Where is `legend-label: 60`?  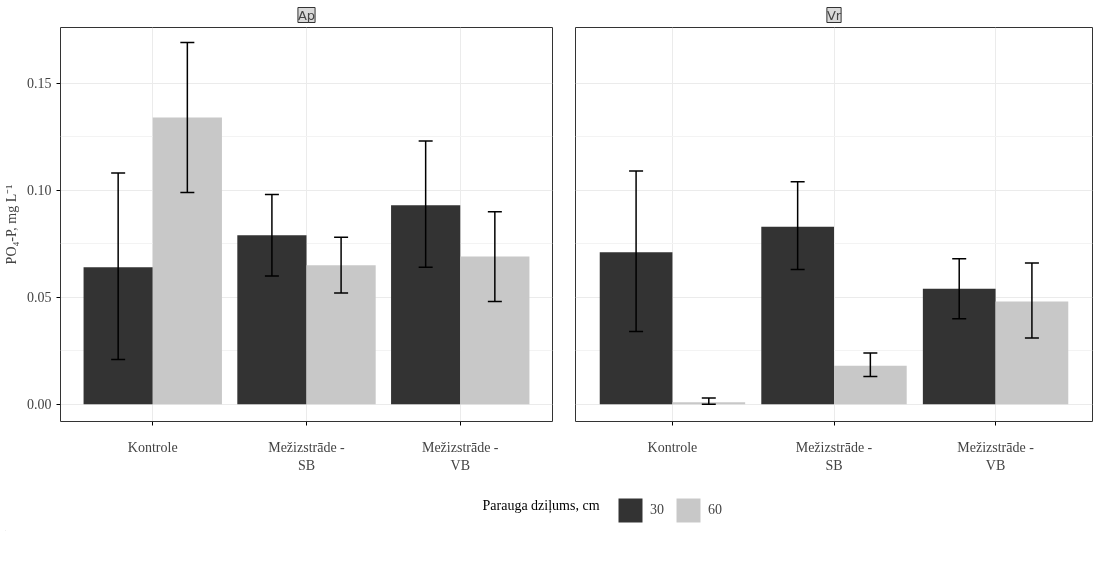
legend-label: 60 is located at coordinates (715, 510).